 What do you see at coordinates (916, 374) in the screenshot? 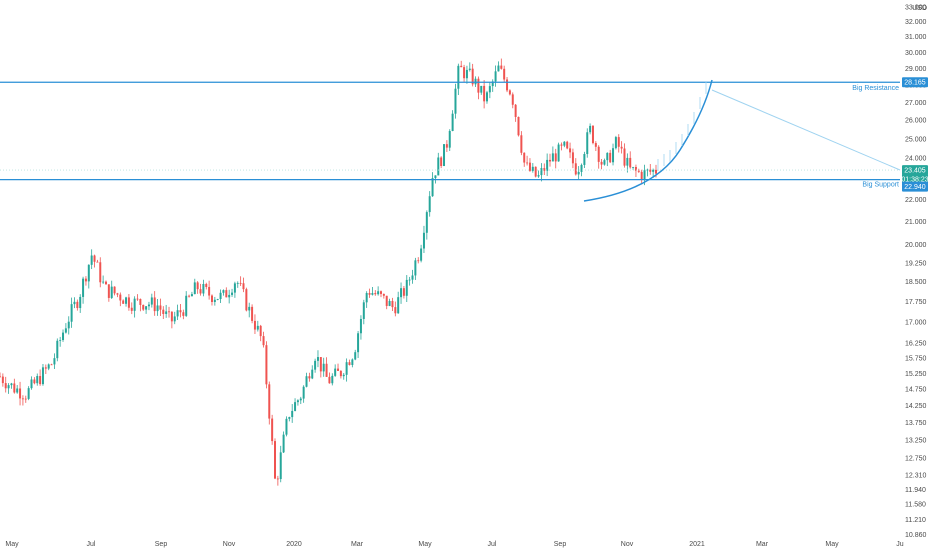
I see `y-tick-label: 15.250` at bounding box center [916, 374].